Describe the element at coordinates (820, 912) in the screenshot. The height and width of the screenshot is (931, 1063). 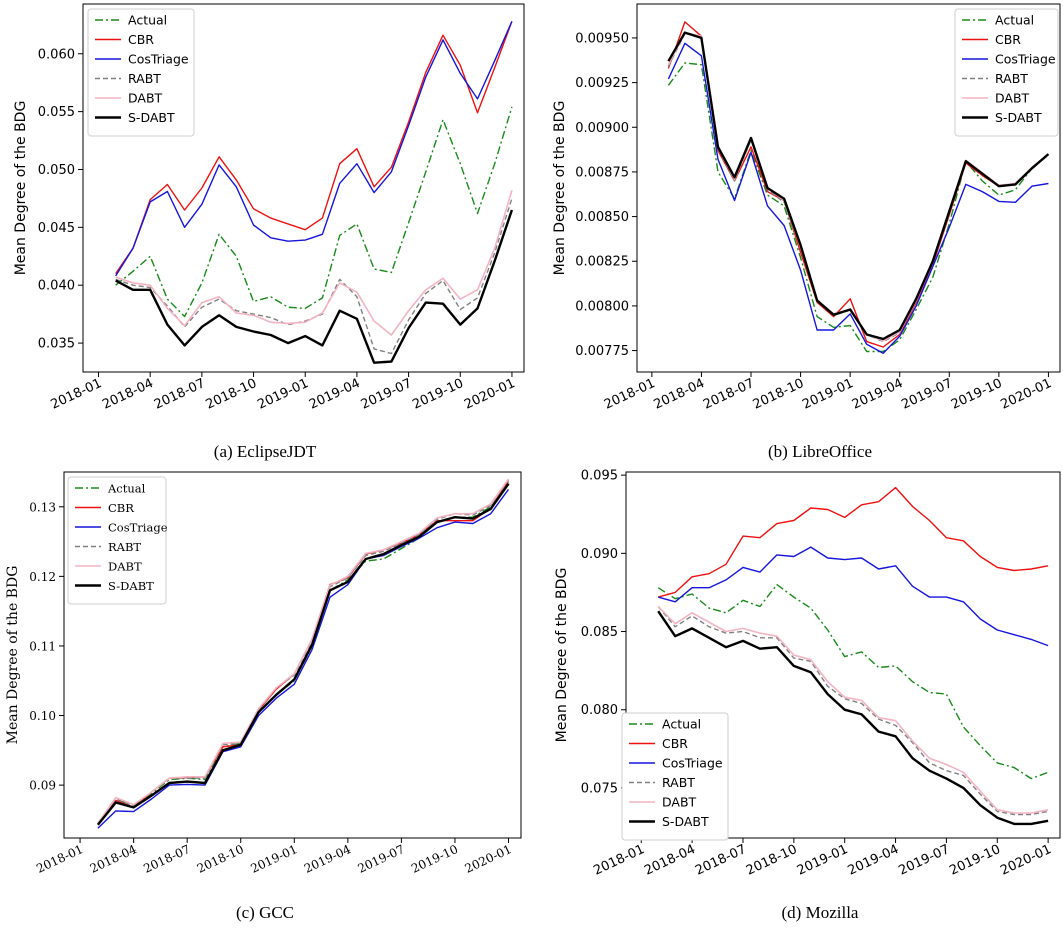
I see `panel-caption: (d) Mozilla` at that location.